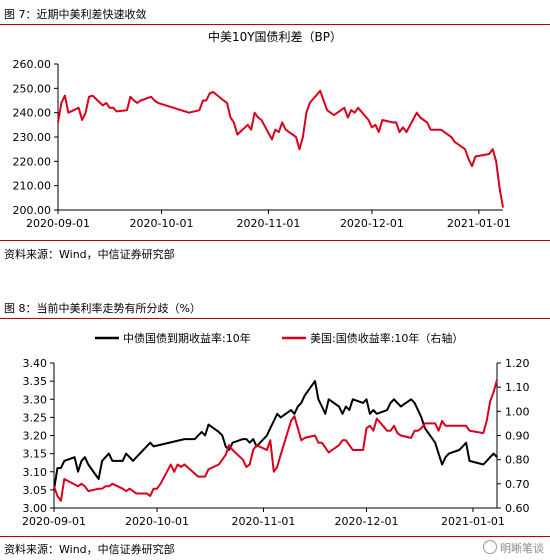  Describe the element at coordinates (35, 508) in the screenshot. I see `left-tick-label: 3.00` at that location.